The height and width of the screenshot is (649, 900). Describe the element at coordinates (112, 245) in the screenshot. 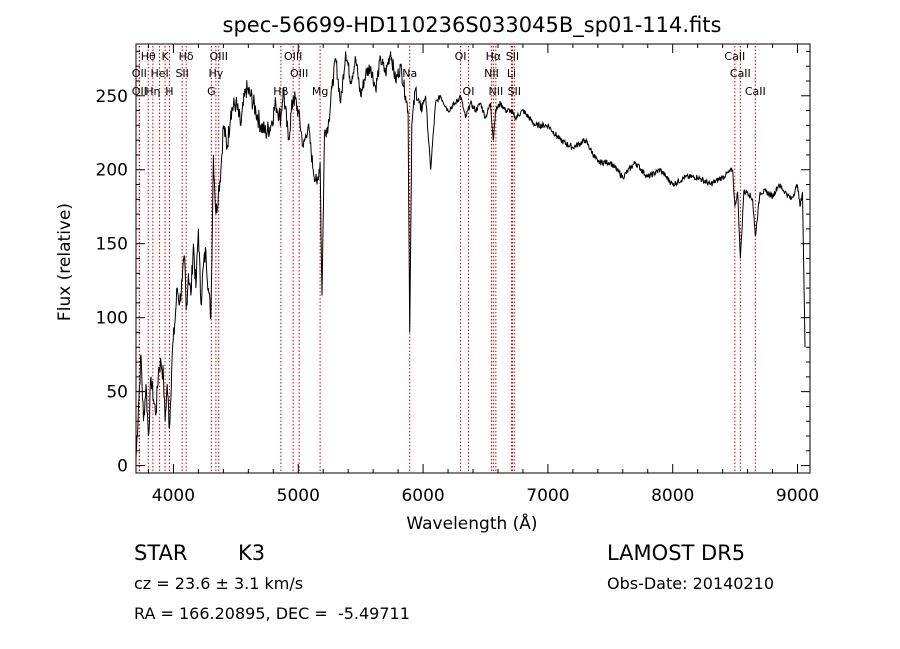

I see `y-tick-label-3: 150` at that location.